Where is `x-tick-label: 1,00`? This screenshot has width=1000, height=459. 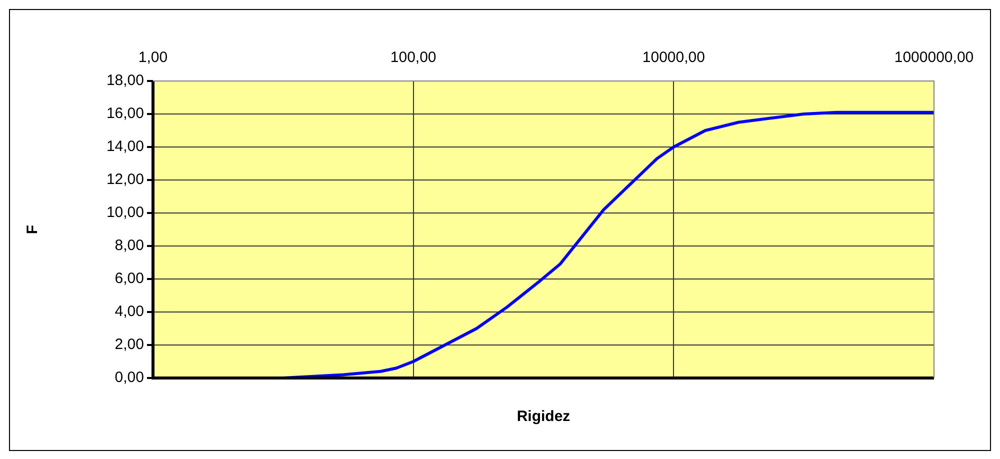
x-tick-label: 1,00 is located at coordinates (153, 57).